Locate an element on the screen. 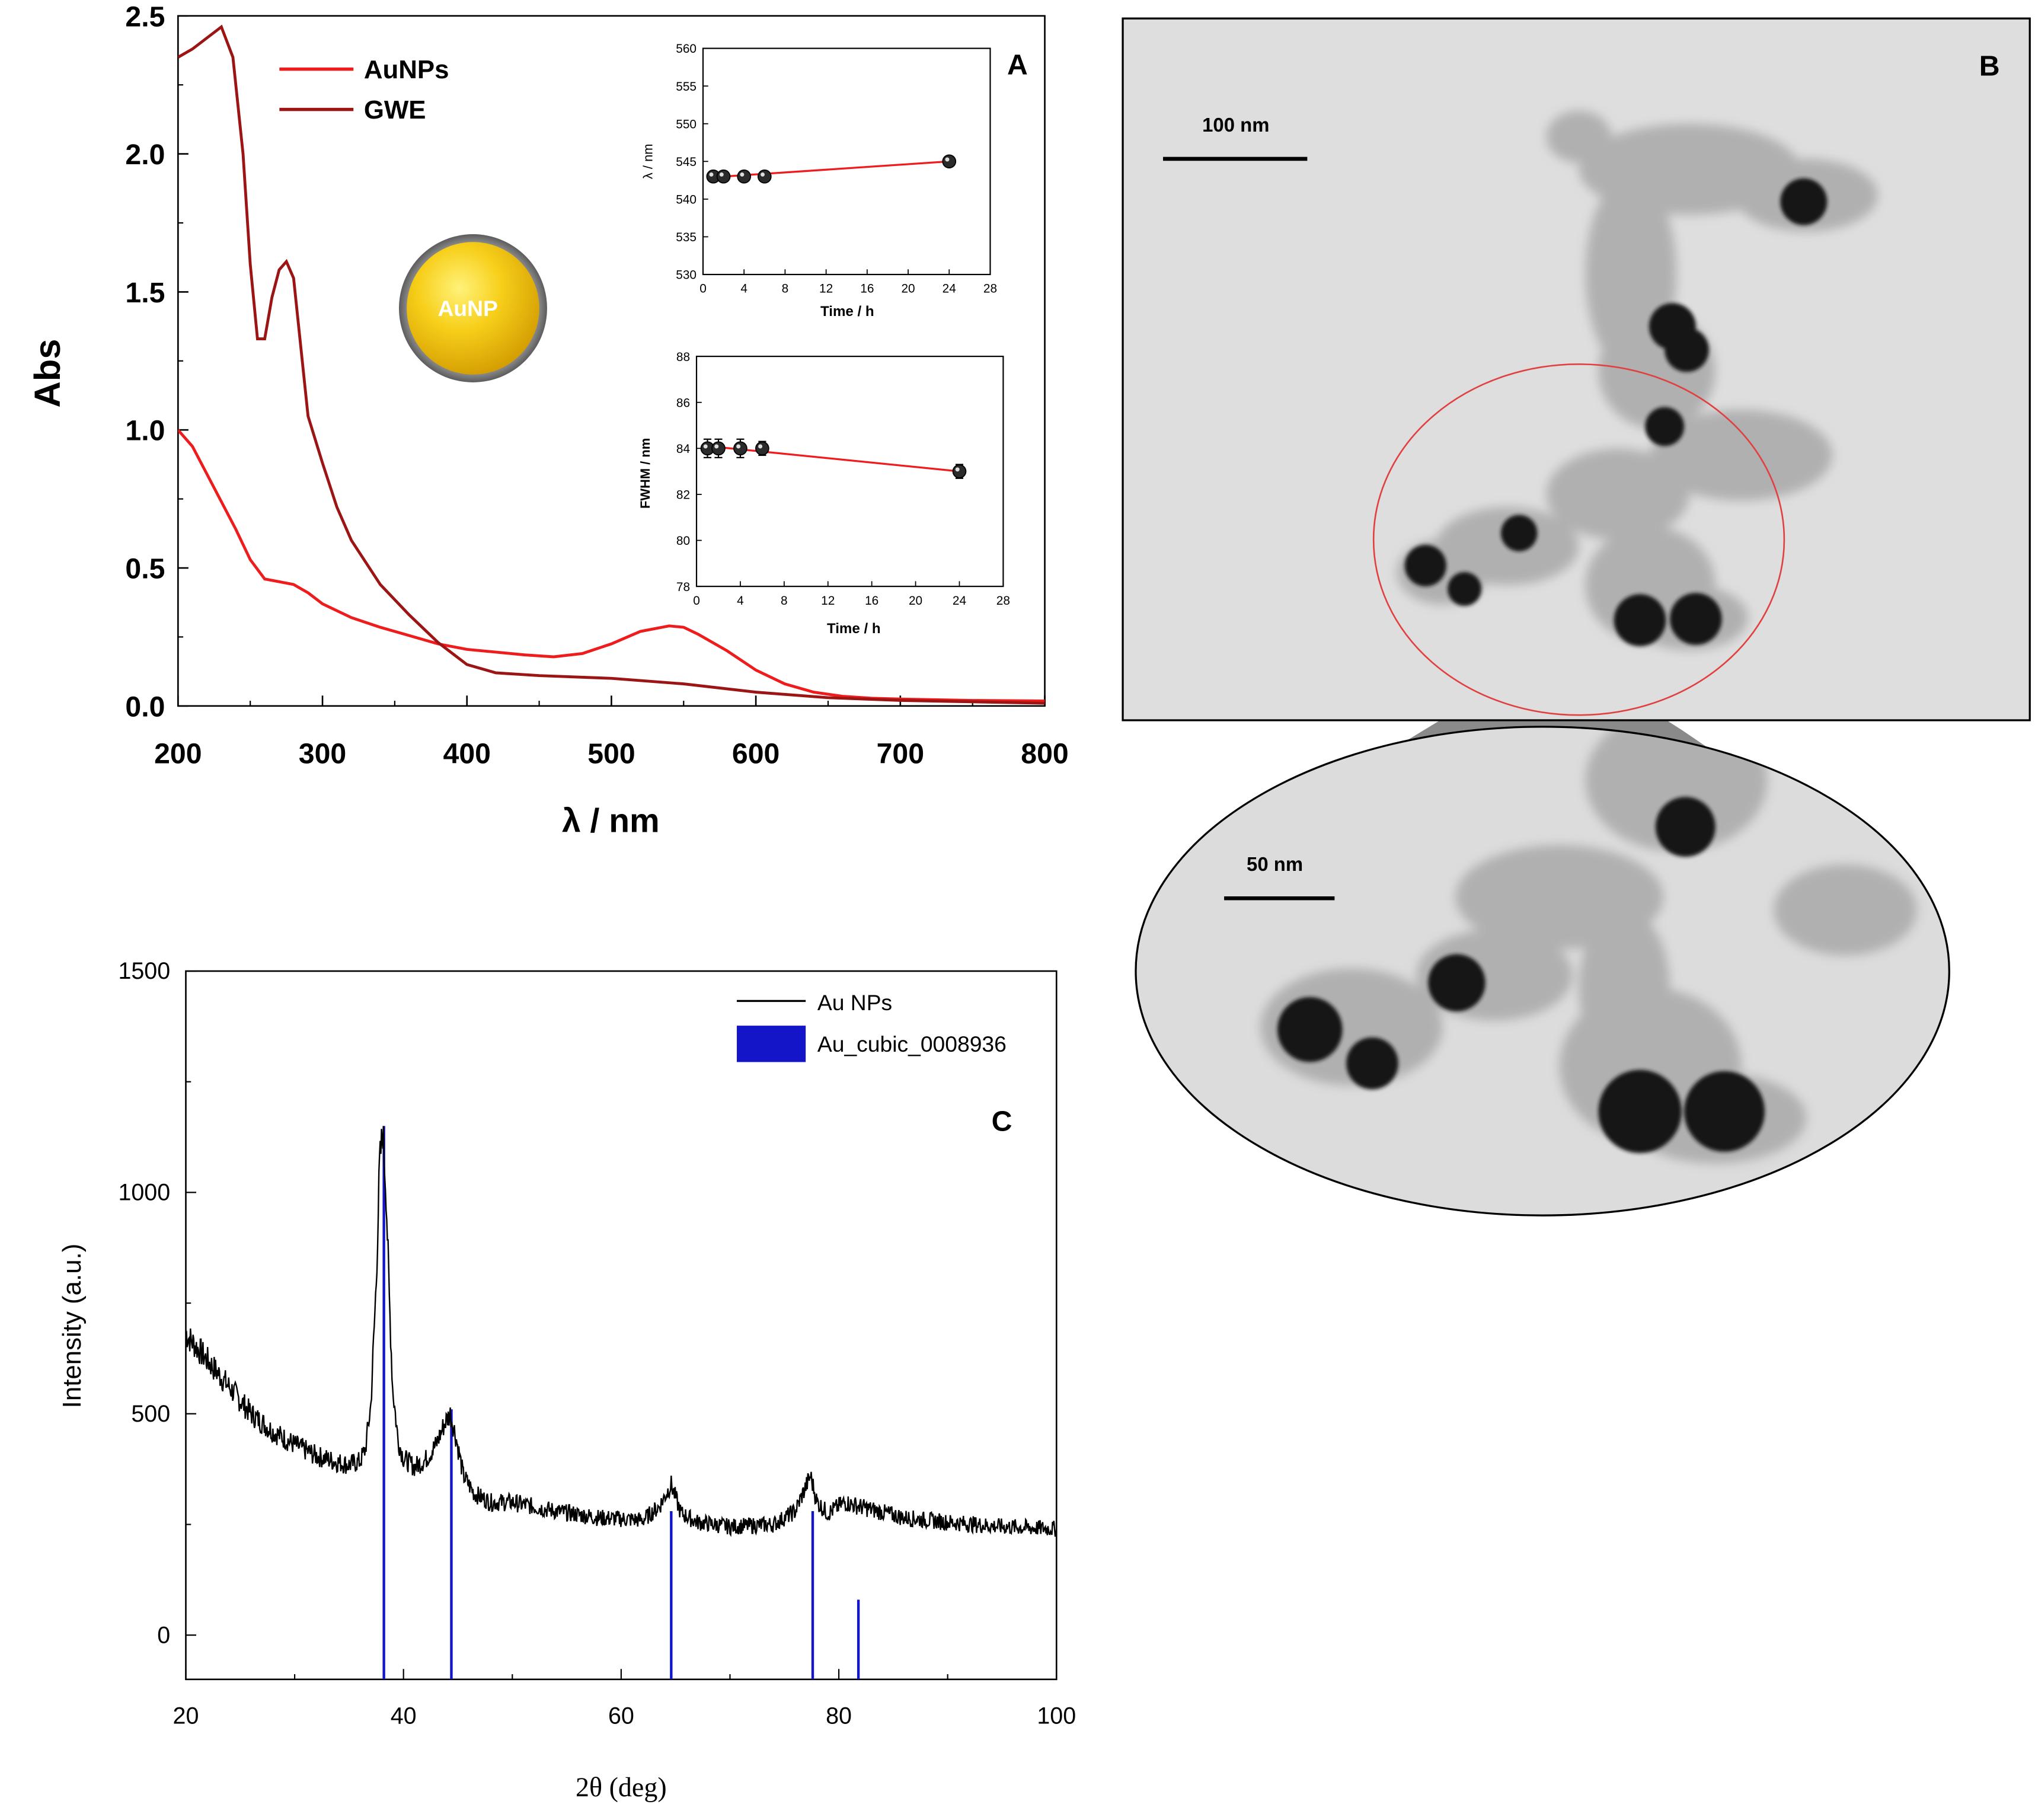 This screenshot has width=2035, height=1820. inset-lambda-y-tick-label: 530 is located at coordinates (687, 276).